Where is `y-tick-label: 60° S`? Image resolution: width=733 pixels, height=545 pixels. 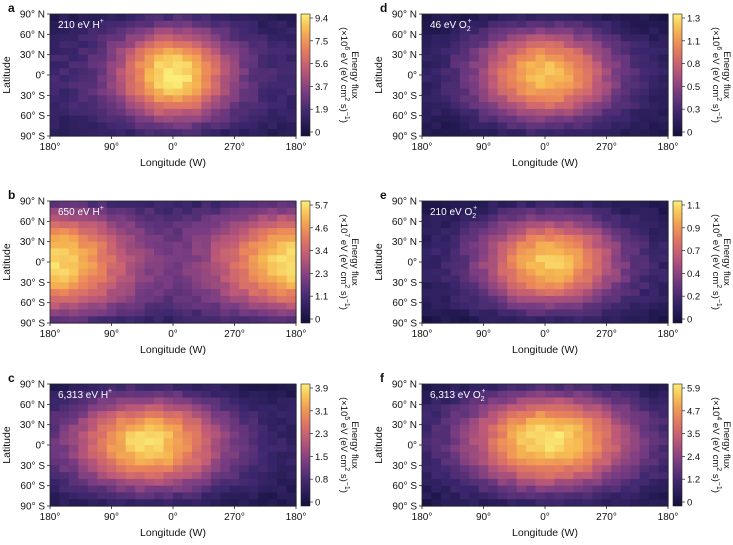 y-tick-label: 60° S is located at coordinates (404, 303).